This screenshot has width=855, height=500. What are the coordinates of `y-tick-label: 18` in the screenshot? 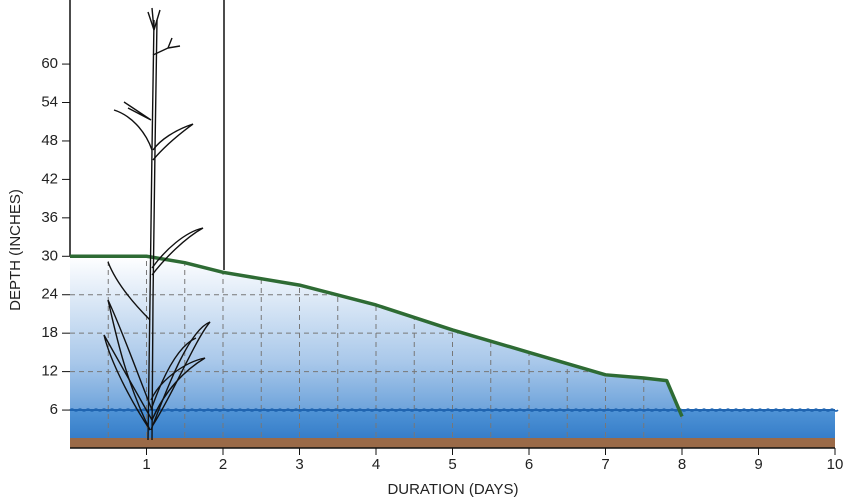 It's located at (49, 332).